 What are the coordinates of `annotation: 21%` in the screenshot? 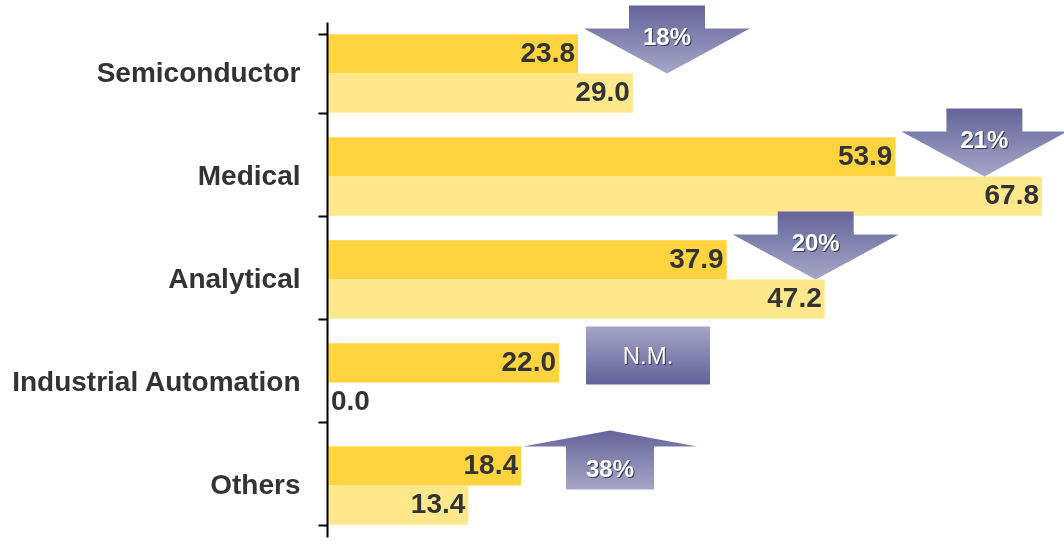 It's located at (984, 139).